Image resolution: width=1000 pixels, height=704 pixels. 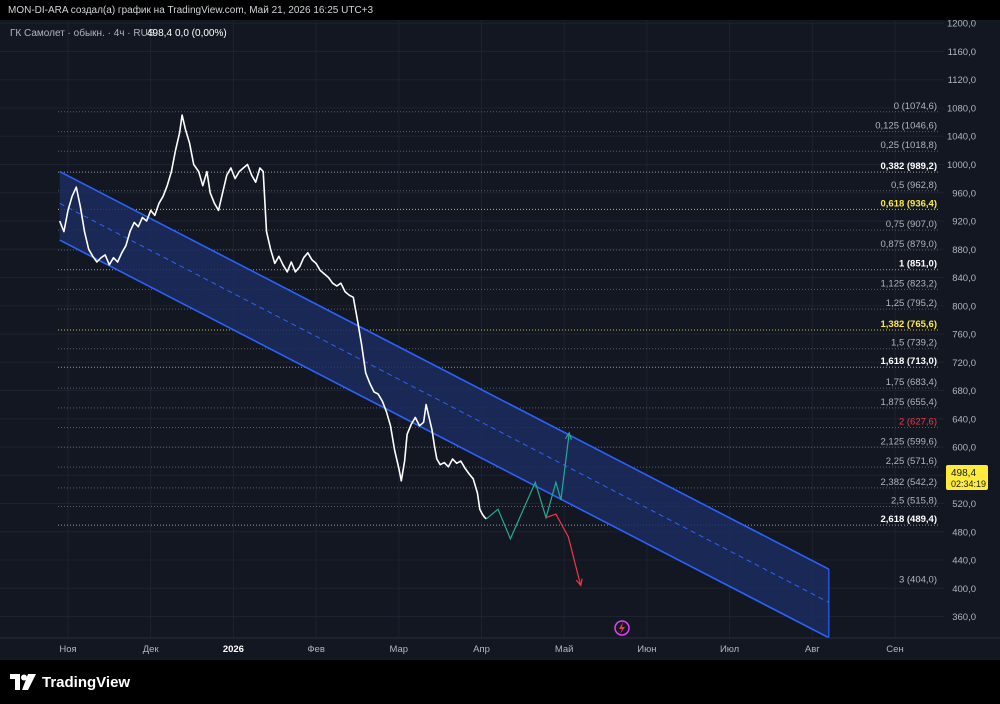 What do you see at coordinates (908, 361) in the screenshot?
I see `fib-level-label: 1,618 (713,0)` at bounding box center [908, 361].